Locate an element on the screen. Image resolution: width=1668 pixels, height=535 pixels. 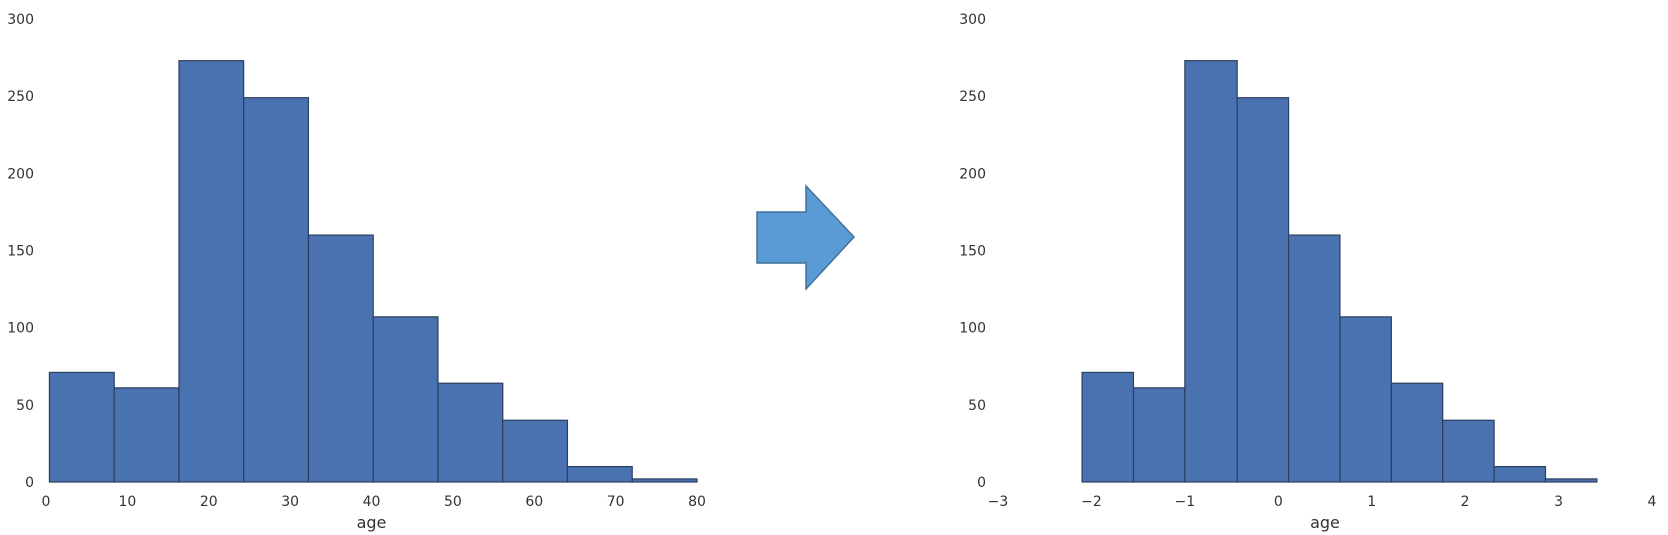
x-tick-label: 80 is located at coordinates (697, 502).